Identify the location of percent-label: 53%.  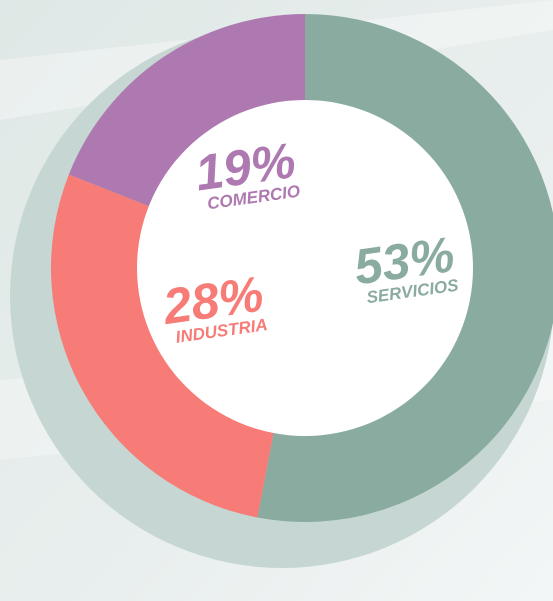
(404, 260).